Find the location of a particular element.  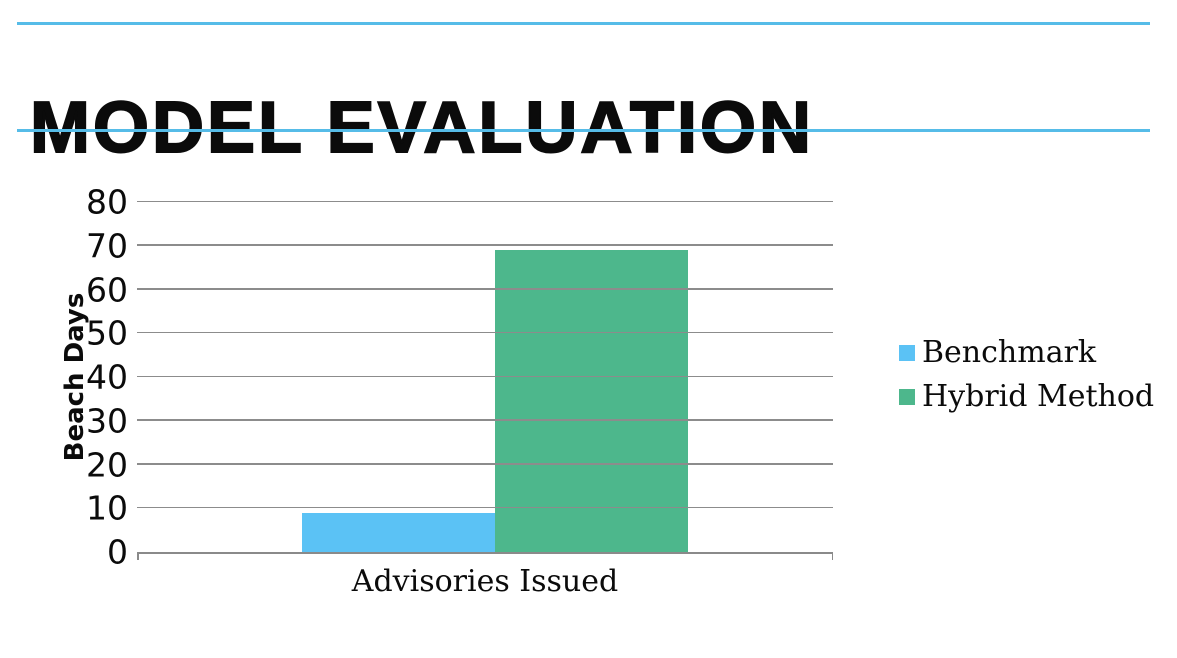

x-axis-right-tick is located at coordinates (832, 556).